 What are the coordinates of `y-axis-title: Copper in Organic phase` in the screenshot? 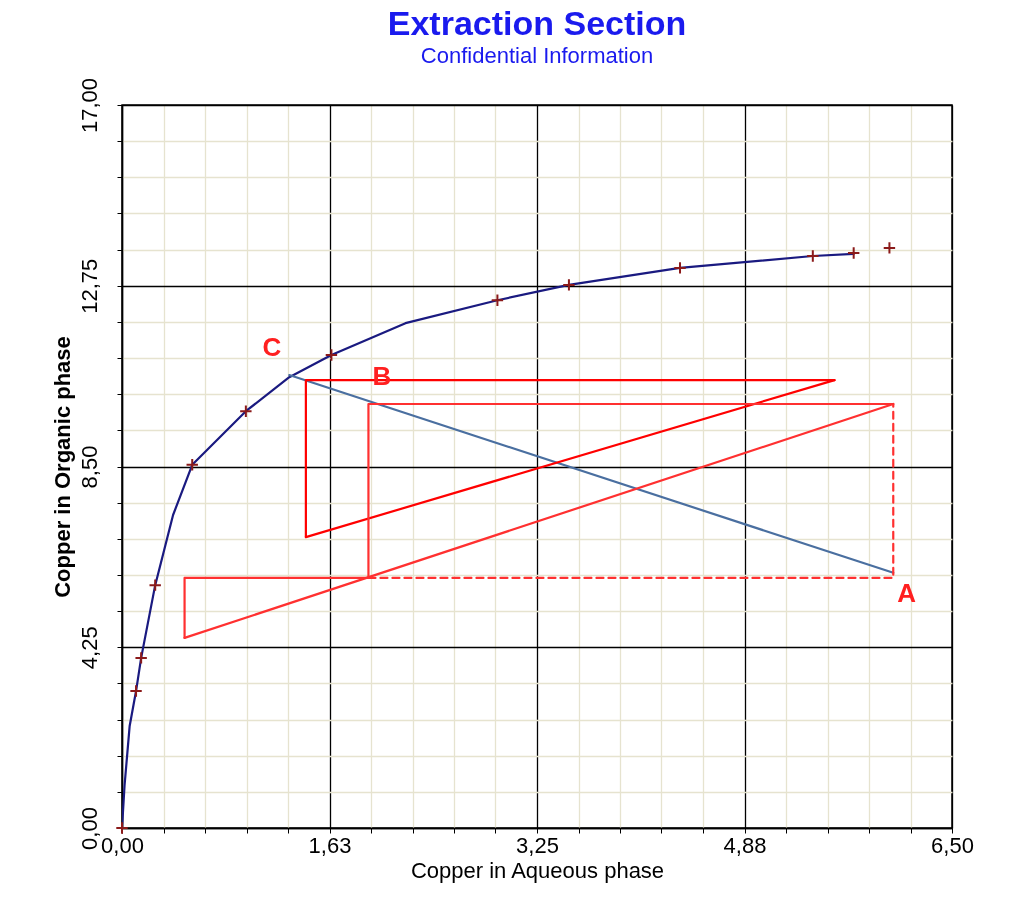 It's located at (62, 467).